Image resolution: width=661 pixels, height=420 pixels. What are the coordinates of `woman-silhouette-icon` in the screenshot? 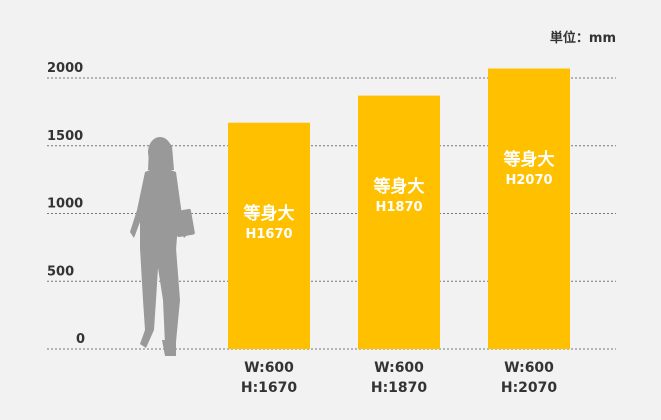 It's located at (162, 246).